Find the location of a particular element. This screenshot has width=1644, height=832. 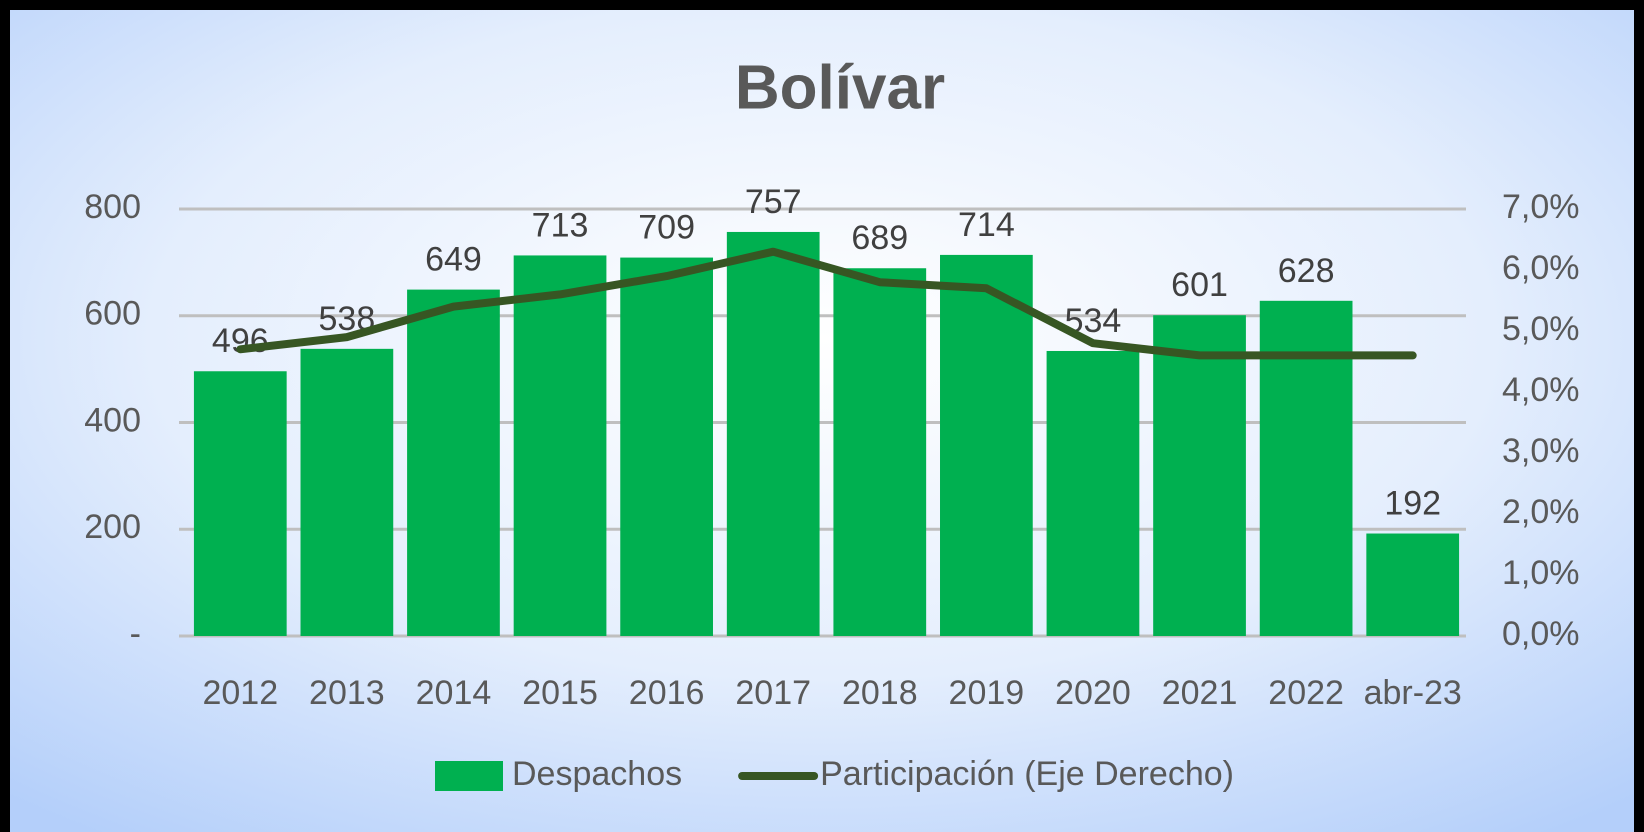

data-label: 709 is located at coordinates (666, 228).